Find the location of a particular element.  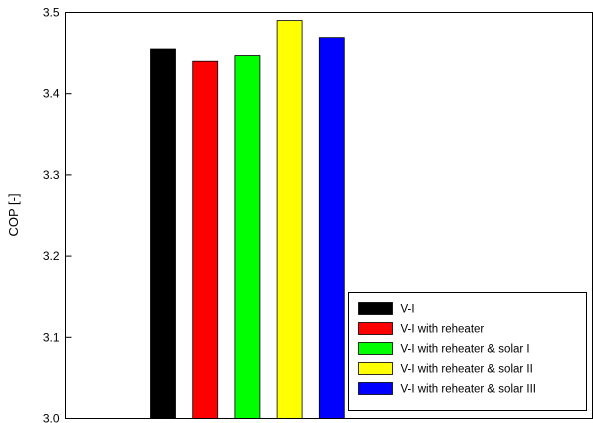

legend-label: V-I with reheater is located at coordinates (443, 330).